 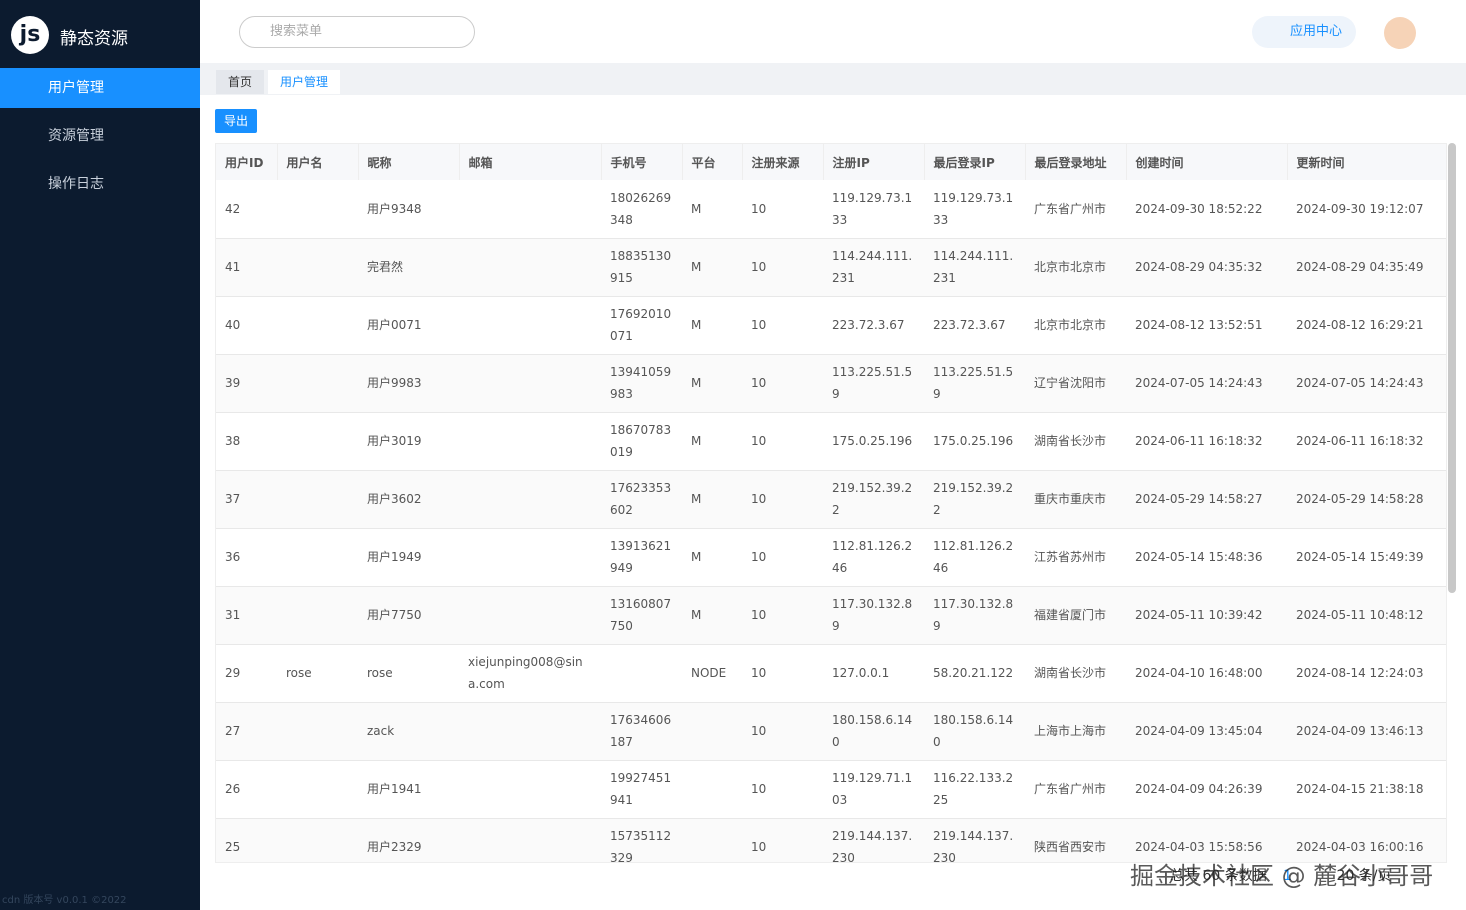 What do you see at coordinates (1075, 731) in the screenshot?
I see `table-cell: 上海市上海市` at bounding box center [1075, 731].